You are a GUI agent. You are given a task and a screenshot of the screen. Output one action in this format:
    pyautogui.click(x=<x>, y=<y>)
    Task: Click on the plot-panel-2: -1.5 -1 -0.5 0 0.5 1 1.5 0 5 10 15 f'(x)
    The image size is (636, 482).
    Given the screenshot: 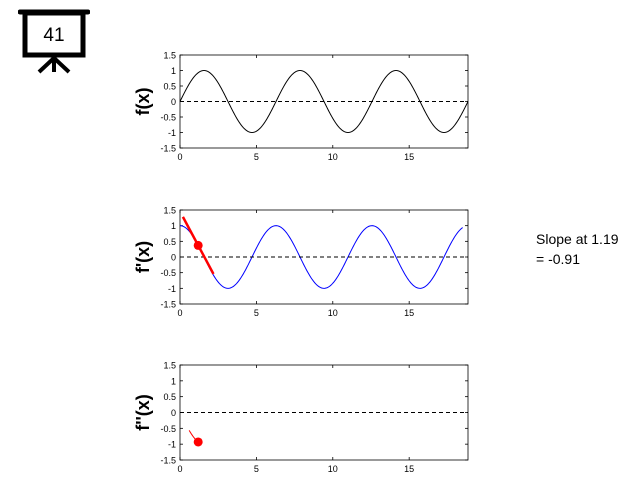 What is the action you would take?
    pyautogui.click(x=301, y=262)
    